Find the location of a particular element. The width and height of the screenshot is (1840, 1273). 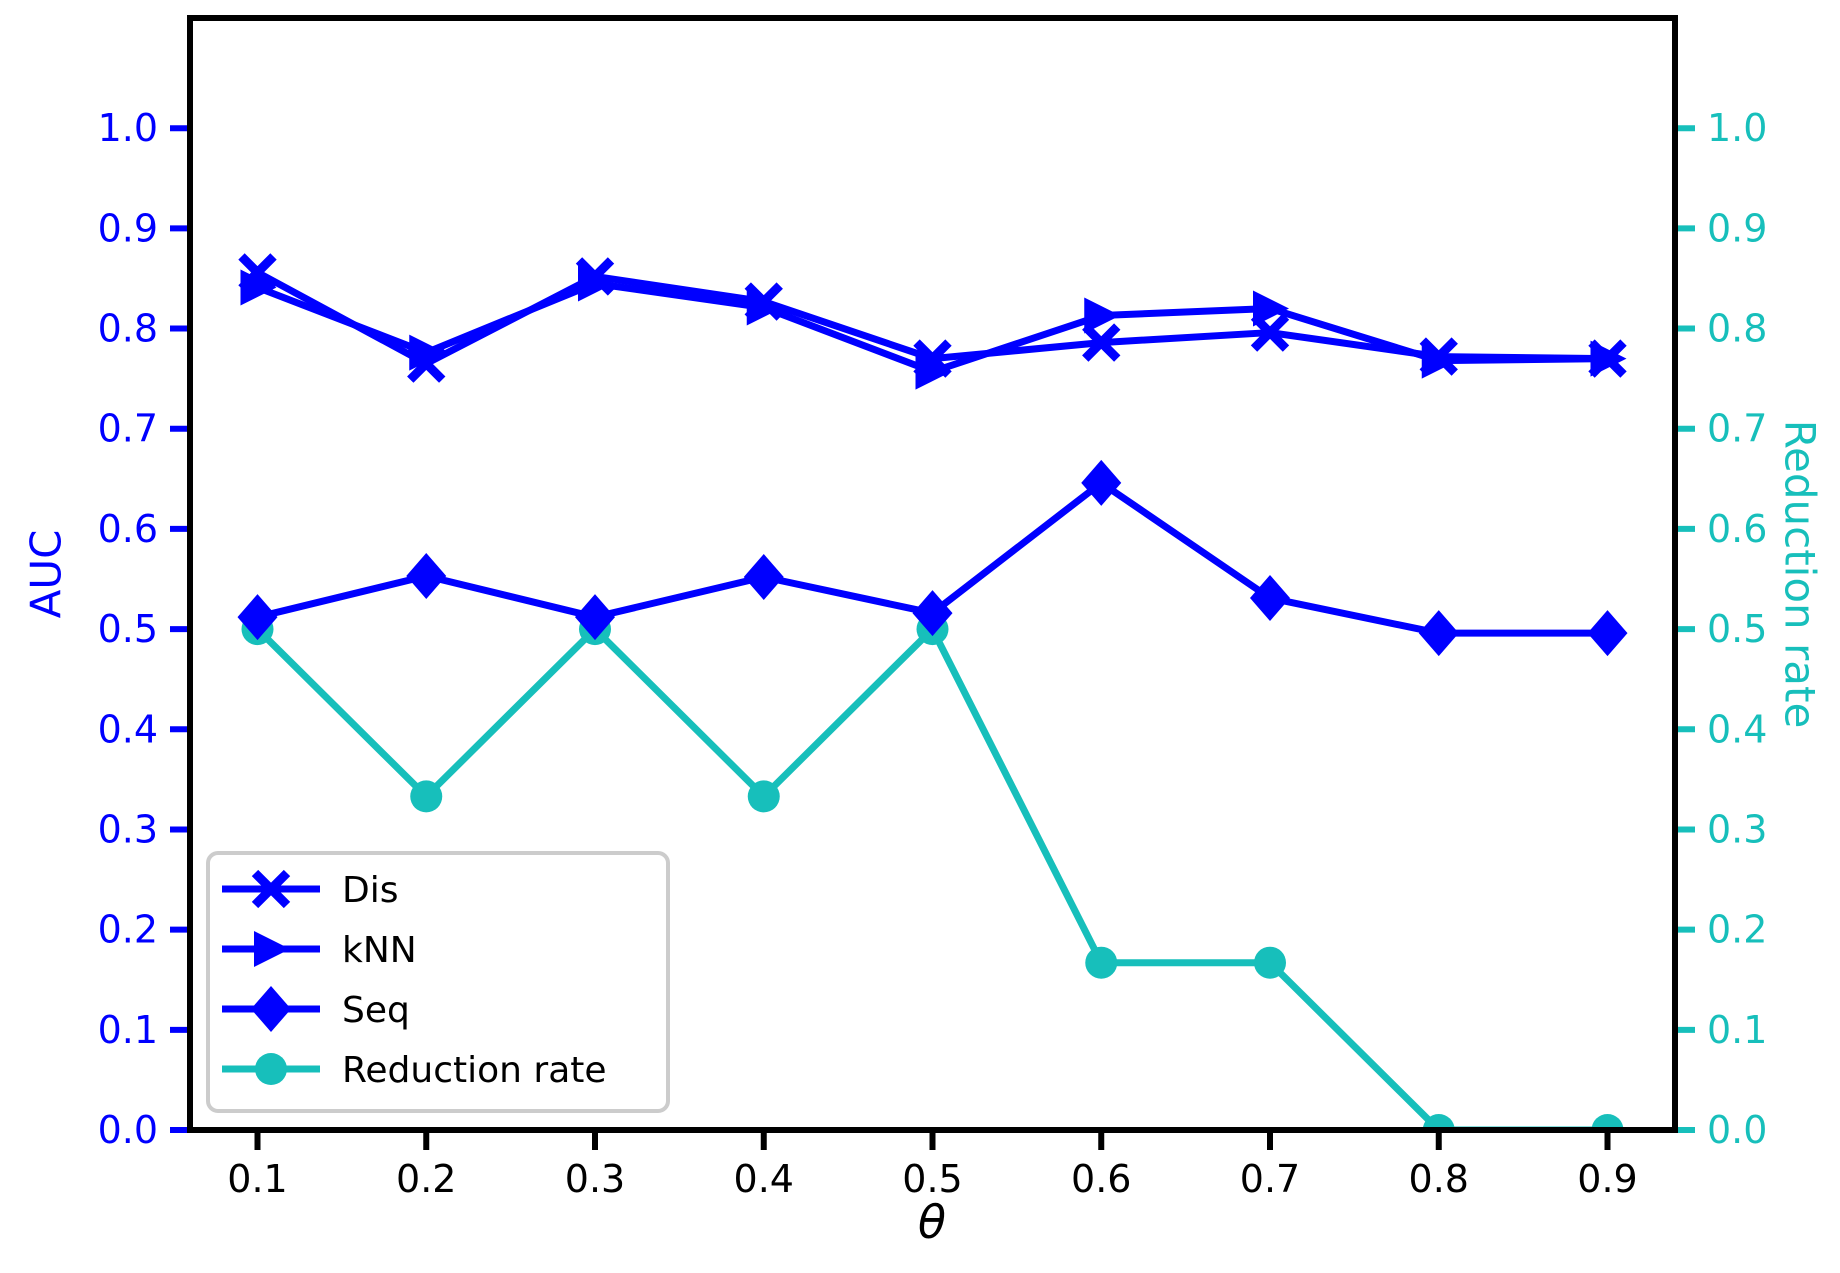

left-tick-label: 0.9 is located at coordinates (128, 228).